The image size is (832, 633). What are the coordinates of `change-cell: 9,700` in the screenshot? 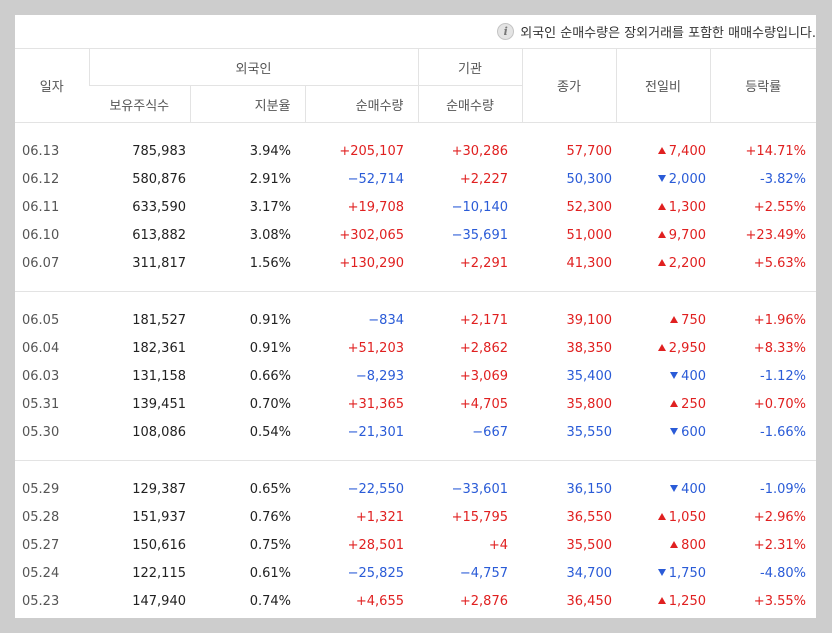 It's located at (663, 235).